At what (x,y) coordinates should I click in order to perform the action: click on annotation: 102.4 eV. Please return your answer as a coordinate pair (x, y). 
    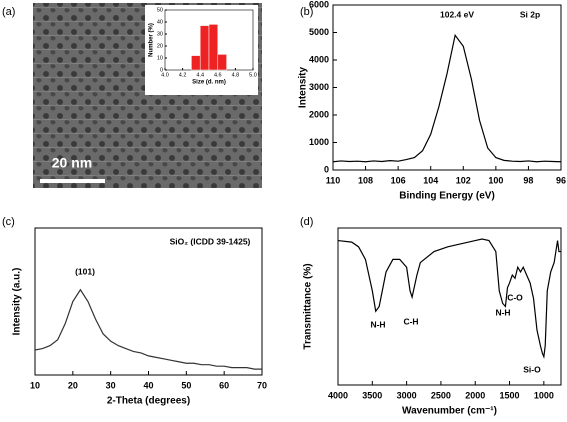
    Looking at the image, I should click on (457, 14).